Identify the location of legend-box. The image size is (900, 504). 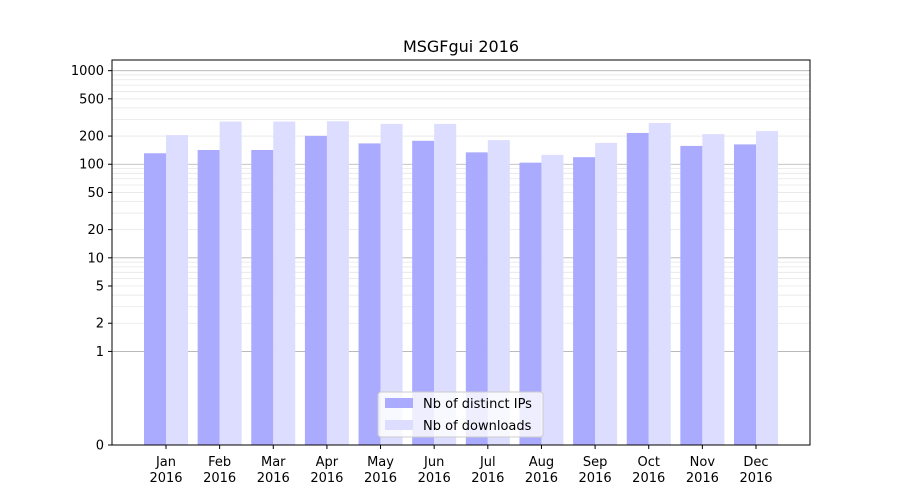
(460, 414).